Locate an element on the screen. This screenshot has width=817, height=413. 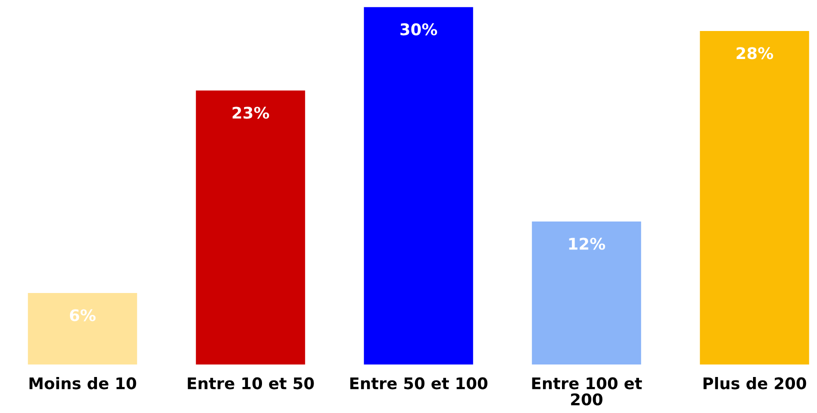
data-label: 12% is located at coordinates (587, 244).